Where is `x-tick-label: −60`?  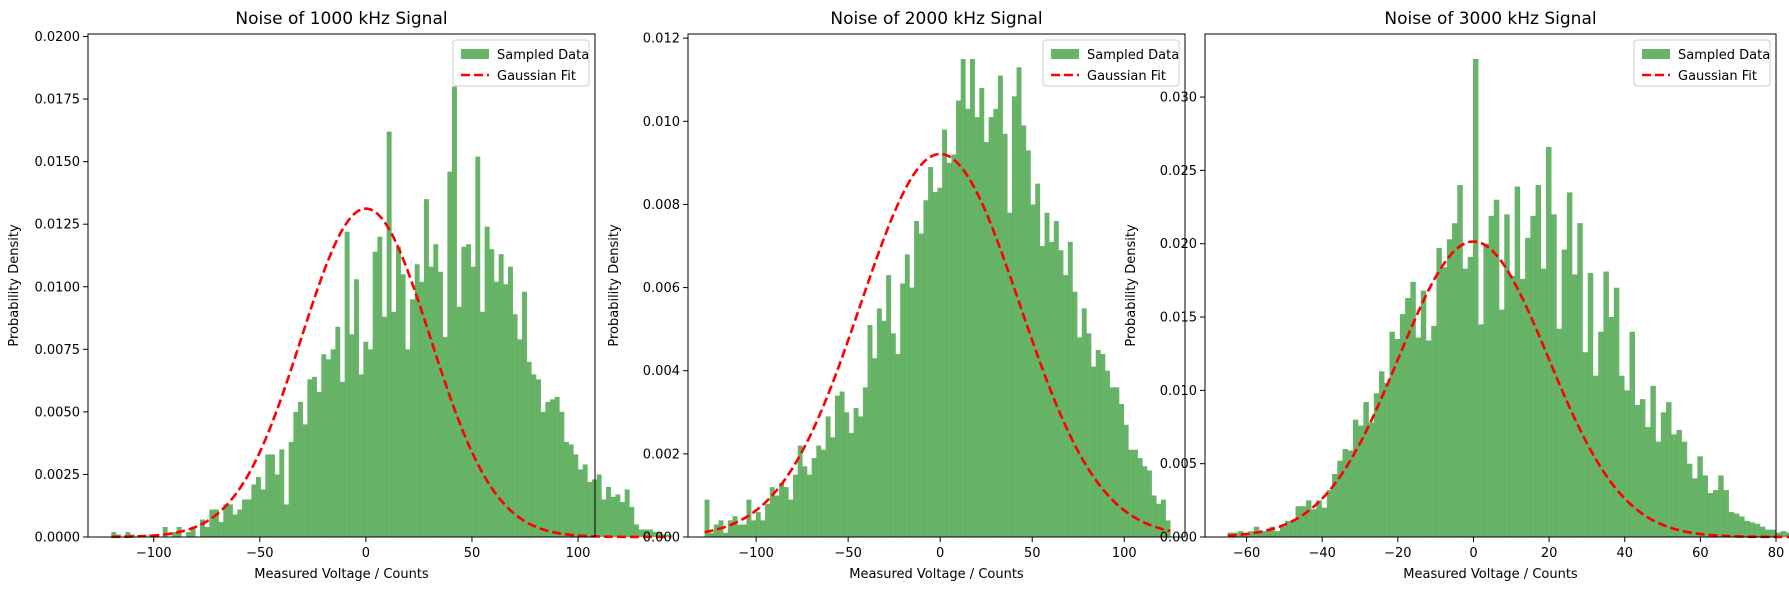 x-tick-label: −60 is located at coordinates (1246, 553).